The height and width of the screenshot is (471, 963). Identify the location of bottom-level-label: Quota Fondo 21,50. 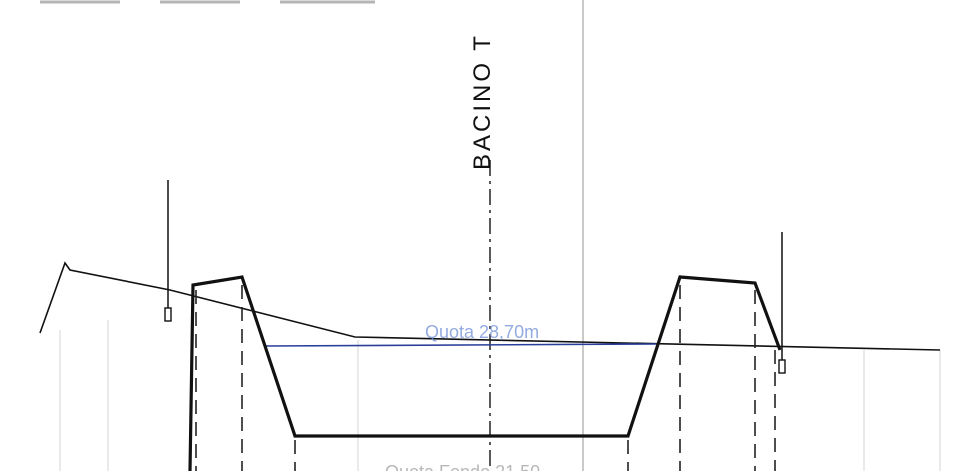
(462, 466).